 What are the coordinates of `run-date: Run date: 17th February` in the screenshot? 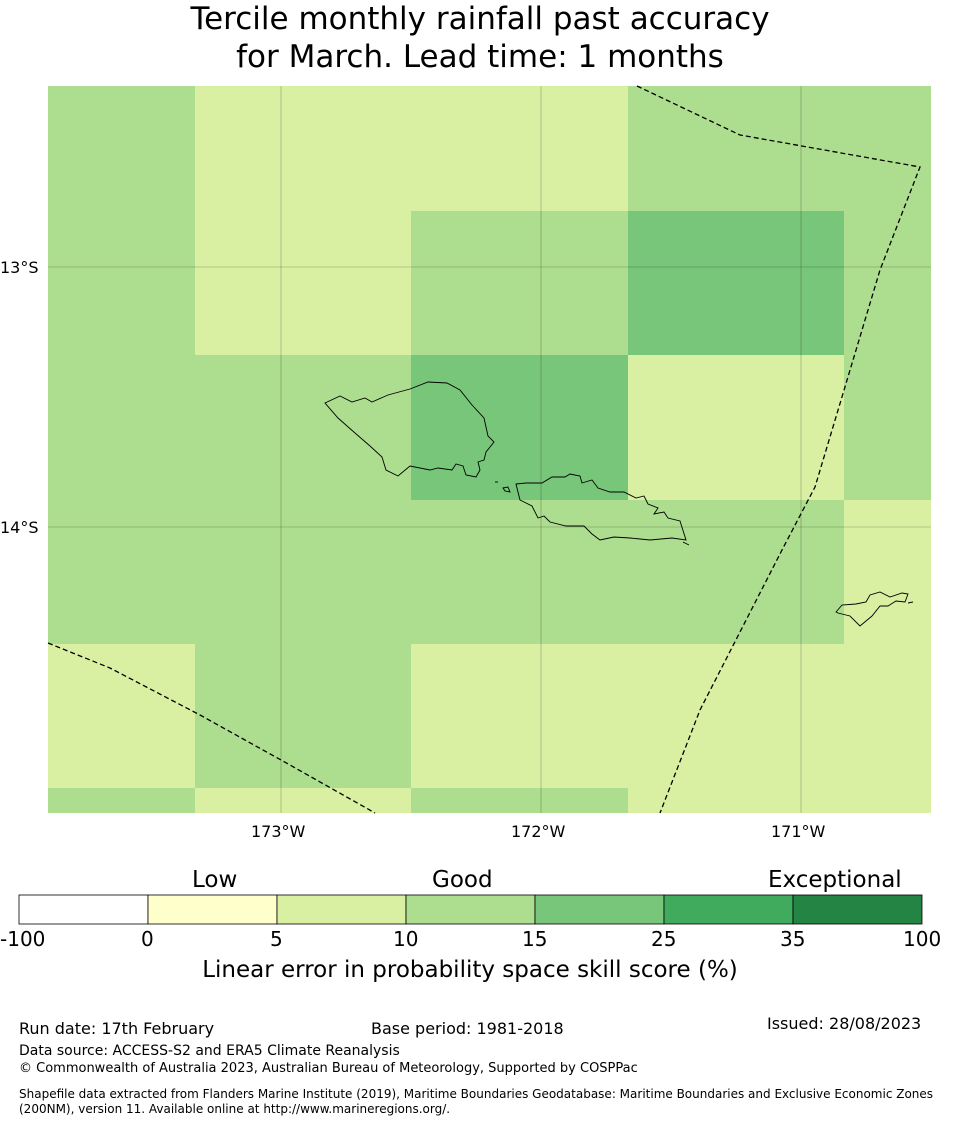 It's located at (117, 1028).